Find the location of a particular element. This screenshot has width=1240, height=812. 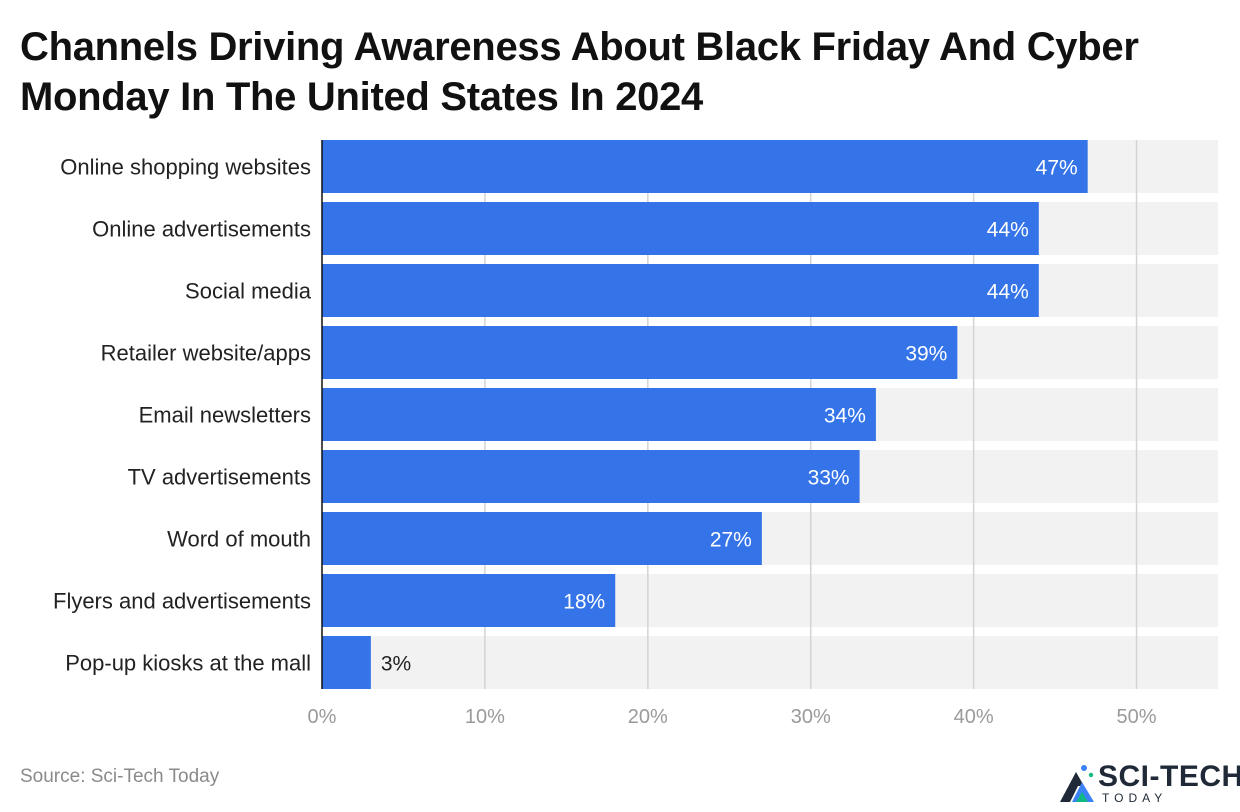

sci-tech-logo-icon is located at coordinates (1077, 783).